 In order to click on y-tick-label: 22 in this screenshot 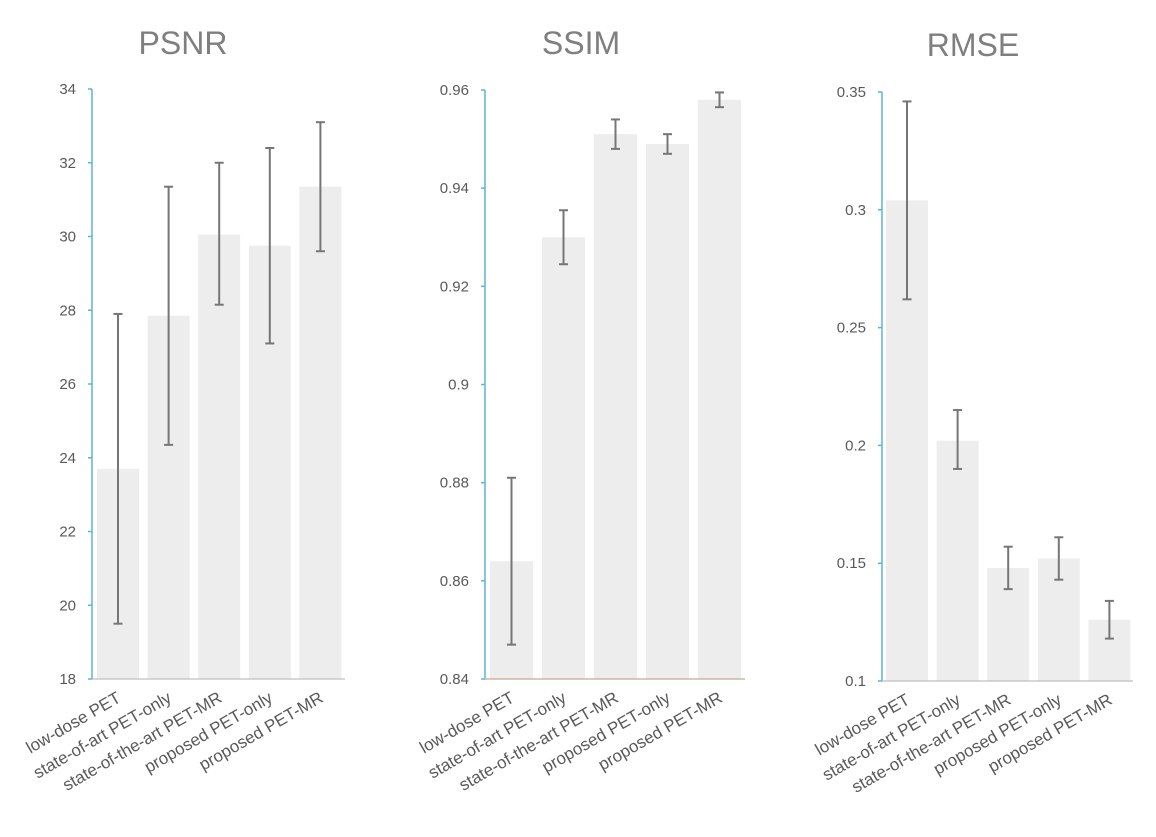, I will do `click(67, 532)`.